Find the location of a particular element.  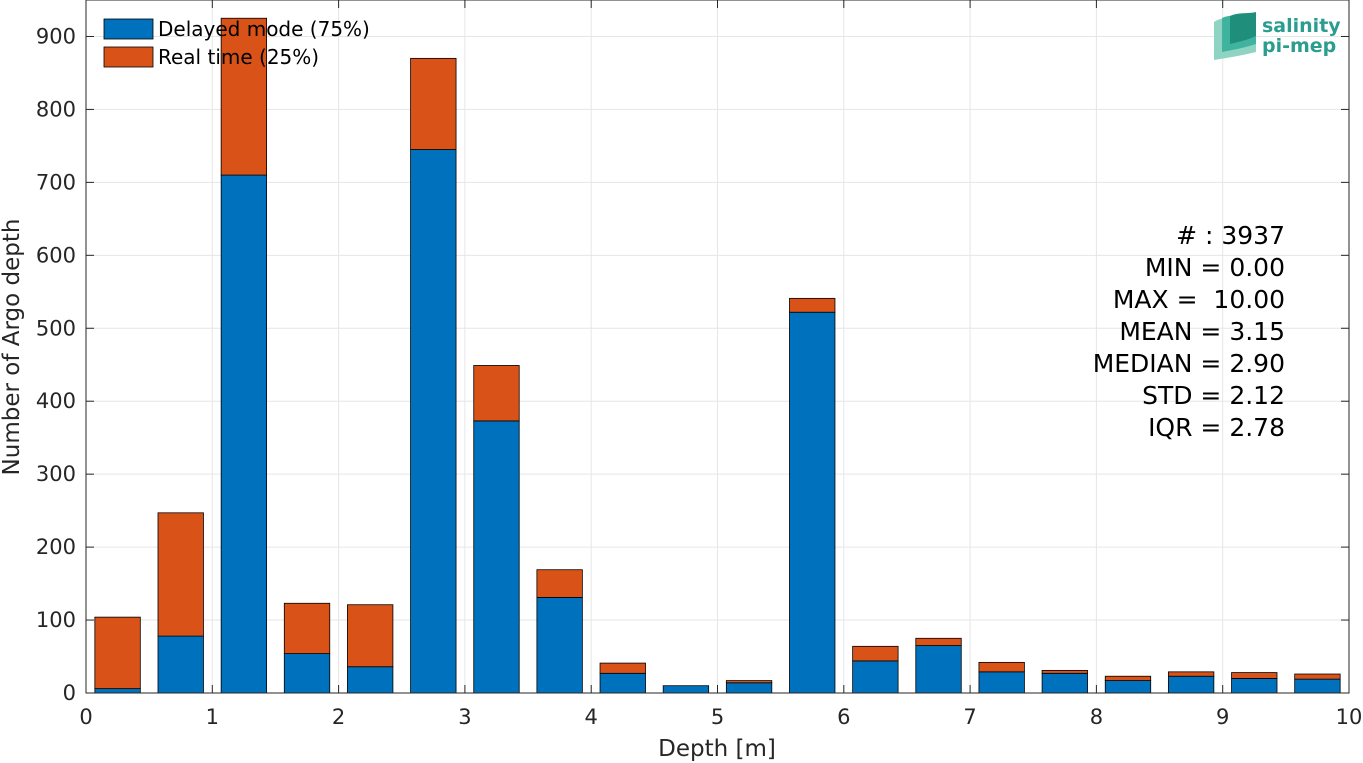

stat-line: # : 3937 is located at coordinates (1230, 235).